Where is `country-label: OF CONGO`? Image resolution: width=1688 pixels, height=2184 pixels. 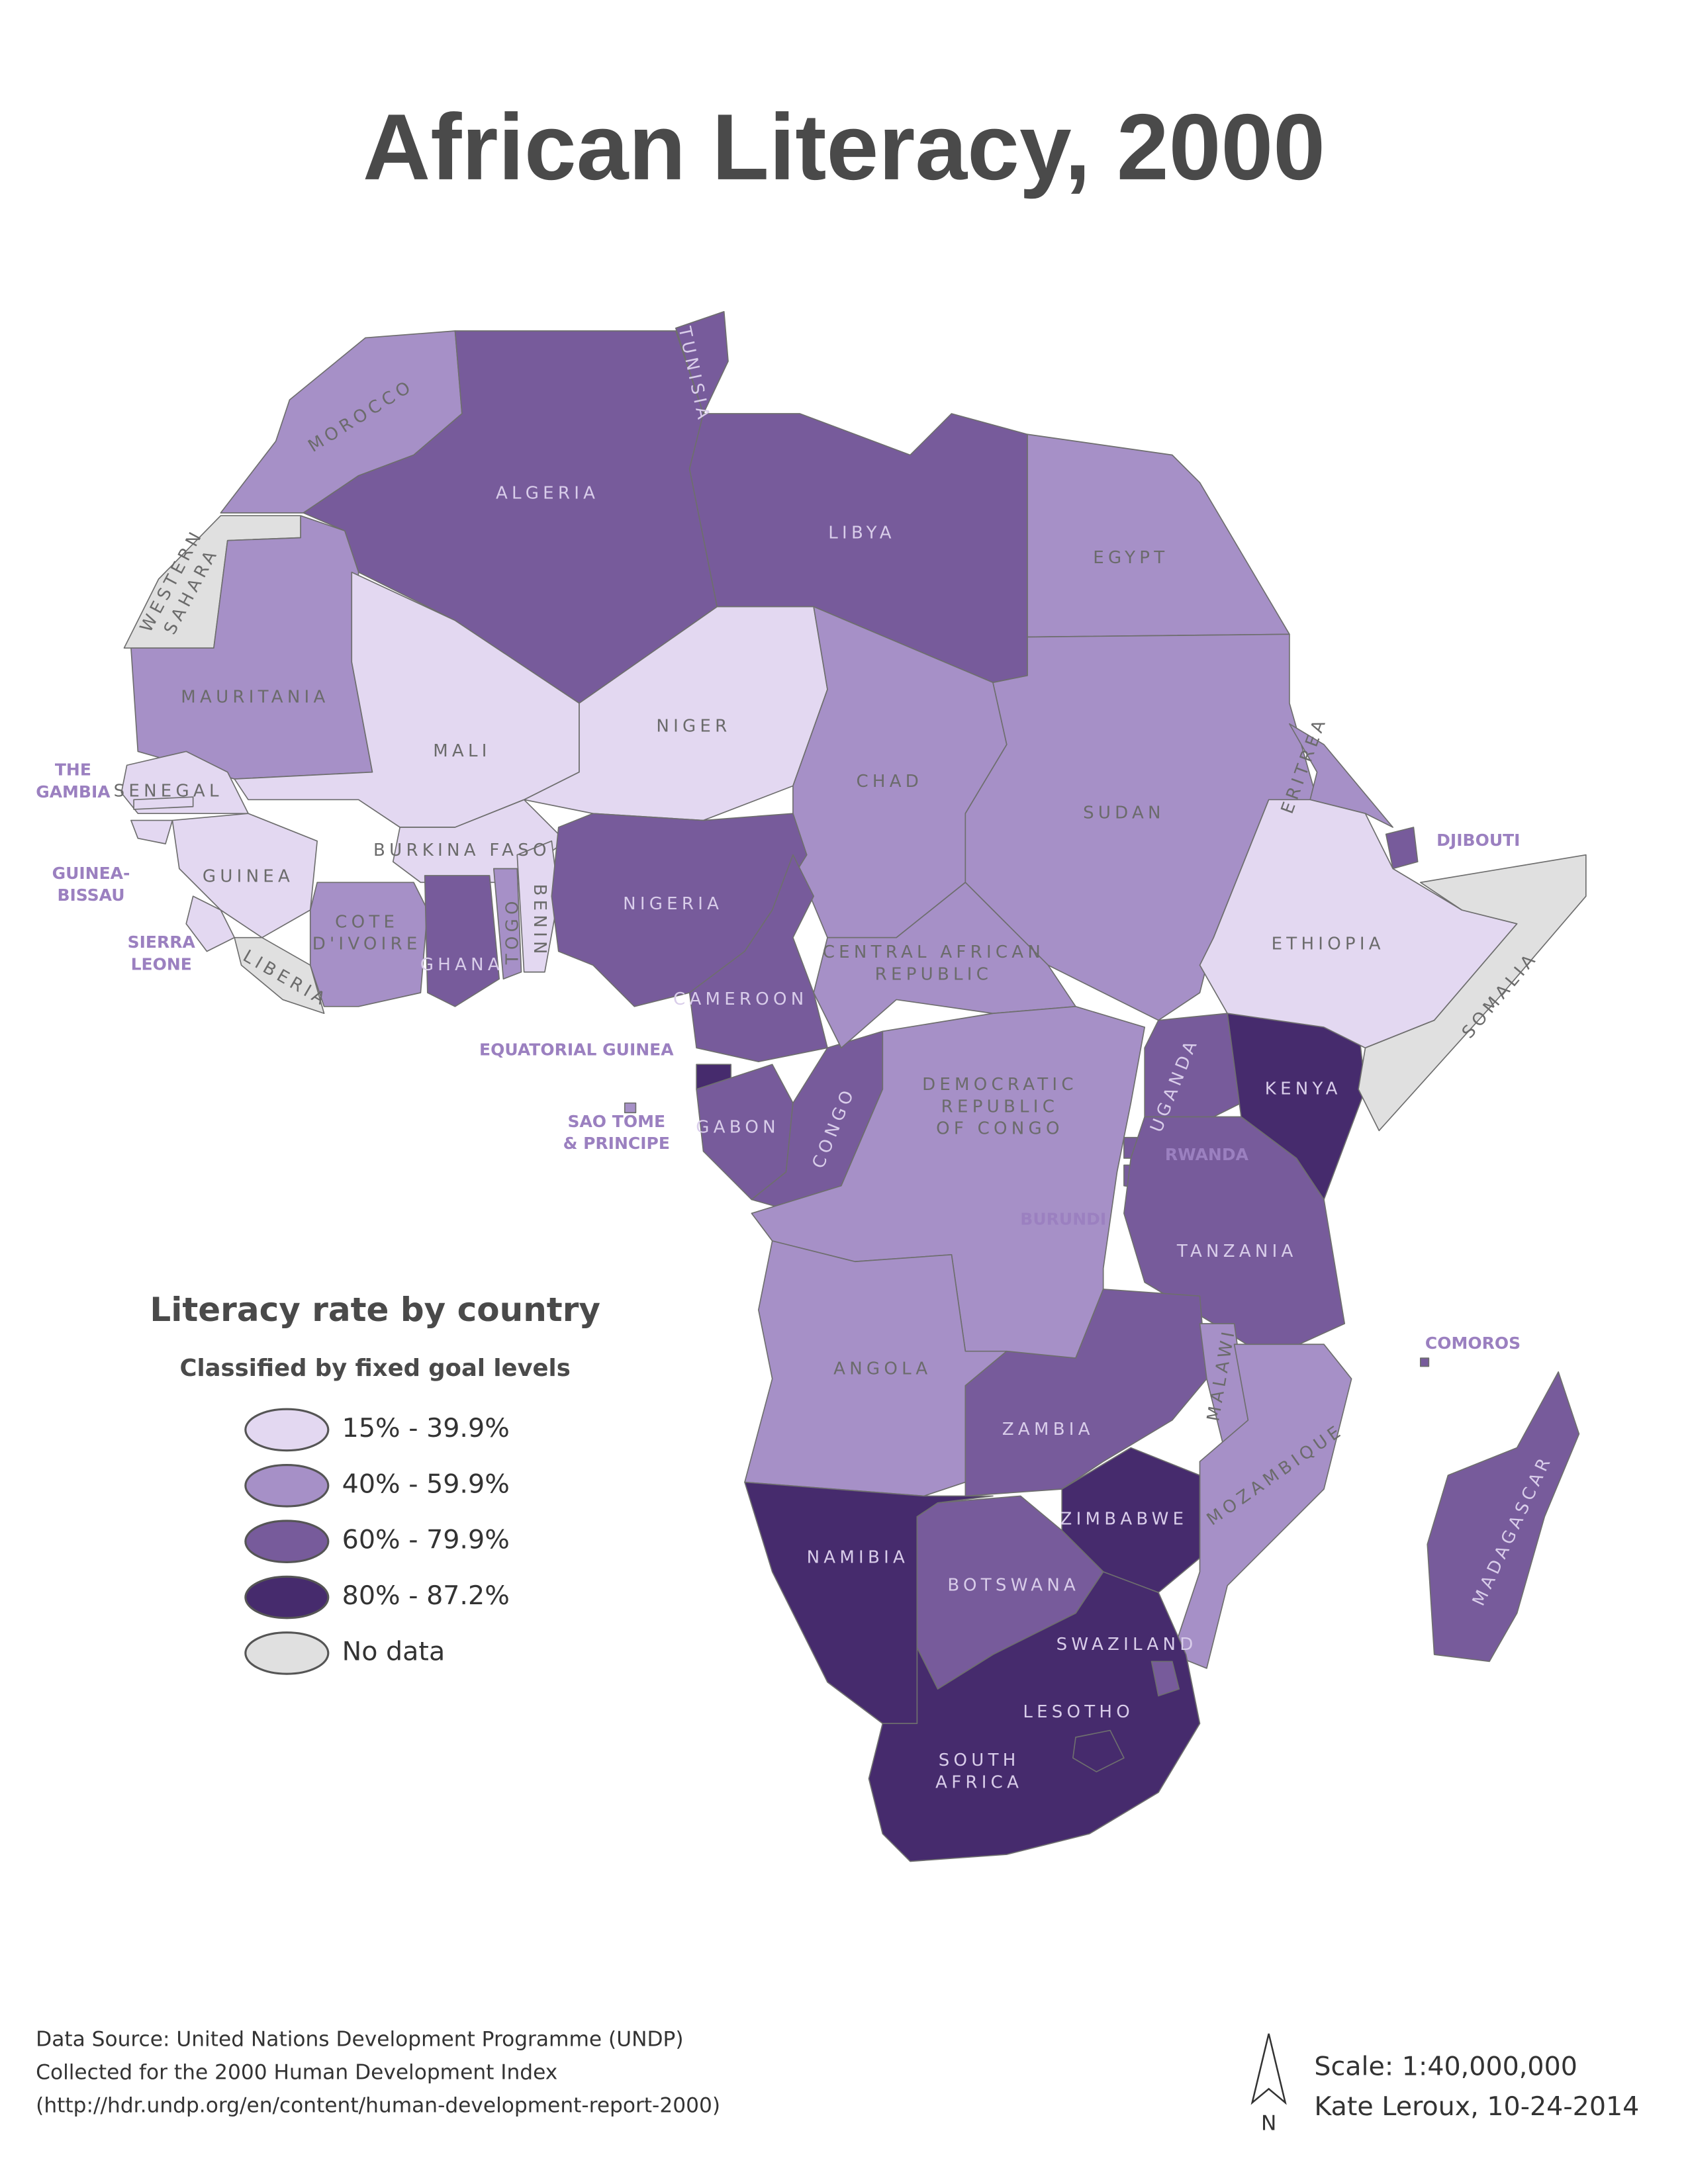
country-label: OF CONGO is located at coordinates (1000, 1129).